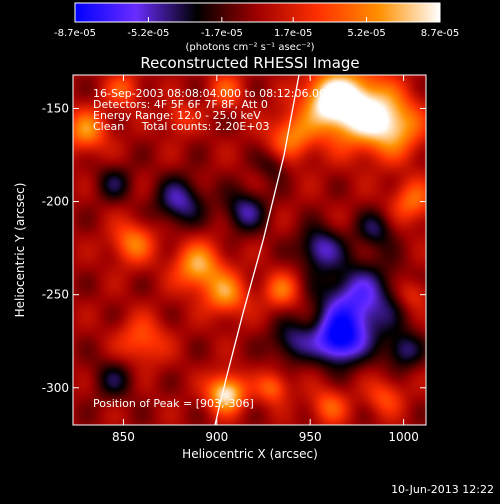 The image size is (500, 504). I want to click on annotation-peak-position: Position of Peak = [903,-306], so click(173, 403).